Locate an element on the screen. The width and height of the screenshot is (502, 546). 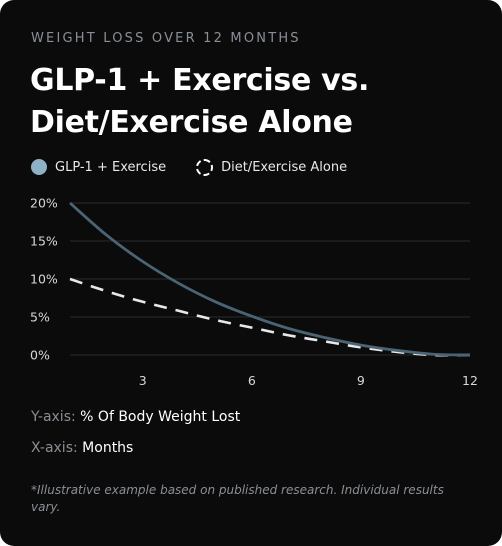
y-axis-value: % Of Body Weight Lost is located at coordinates (160, 417).